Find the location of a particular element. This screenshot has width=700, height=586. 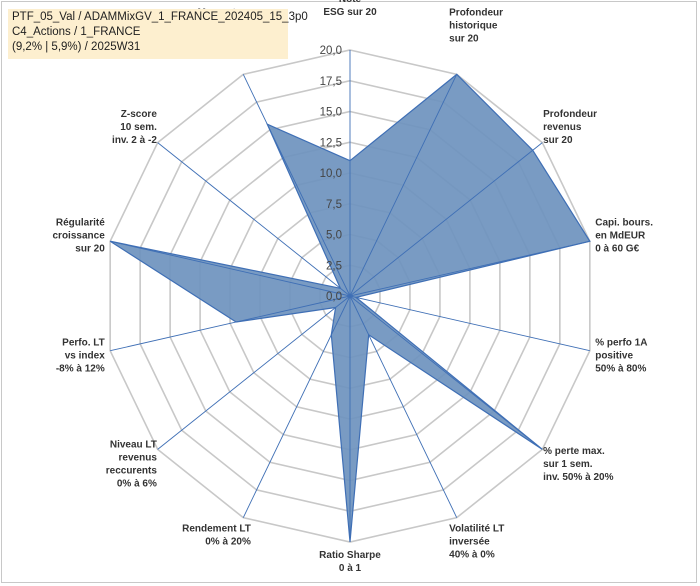

axis-label: Z-score 10 sem. inv. 2 à -2 is located at coordinates (134, 127).